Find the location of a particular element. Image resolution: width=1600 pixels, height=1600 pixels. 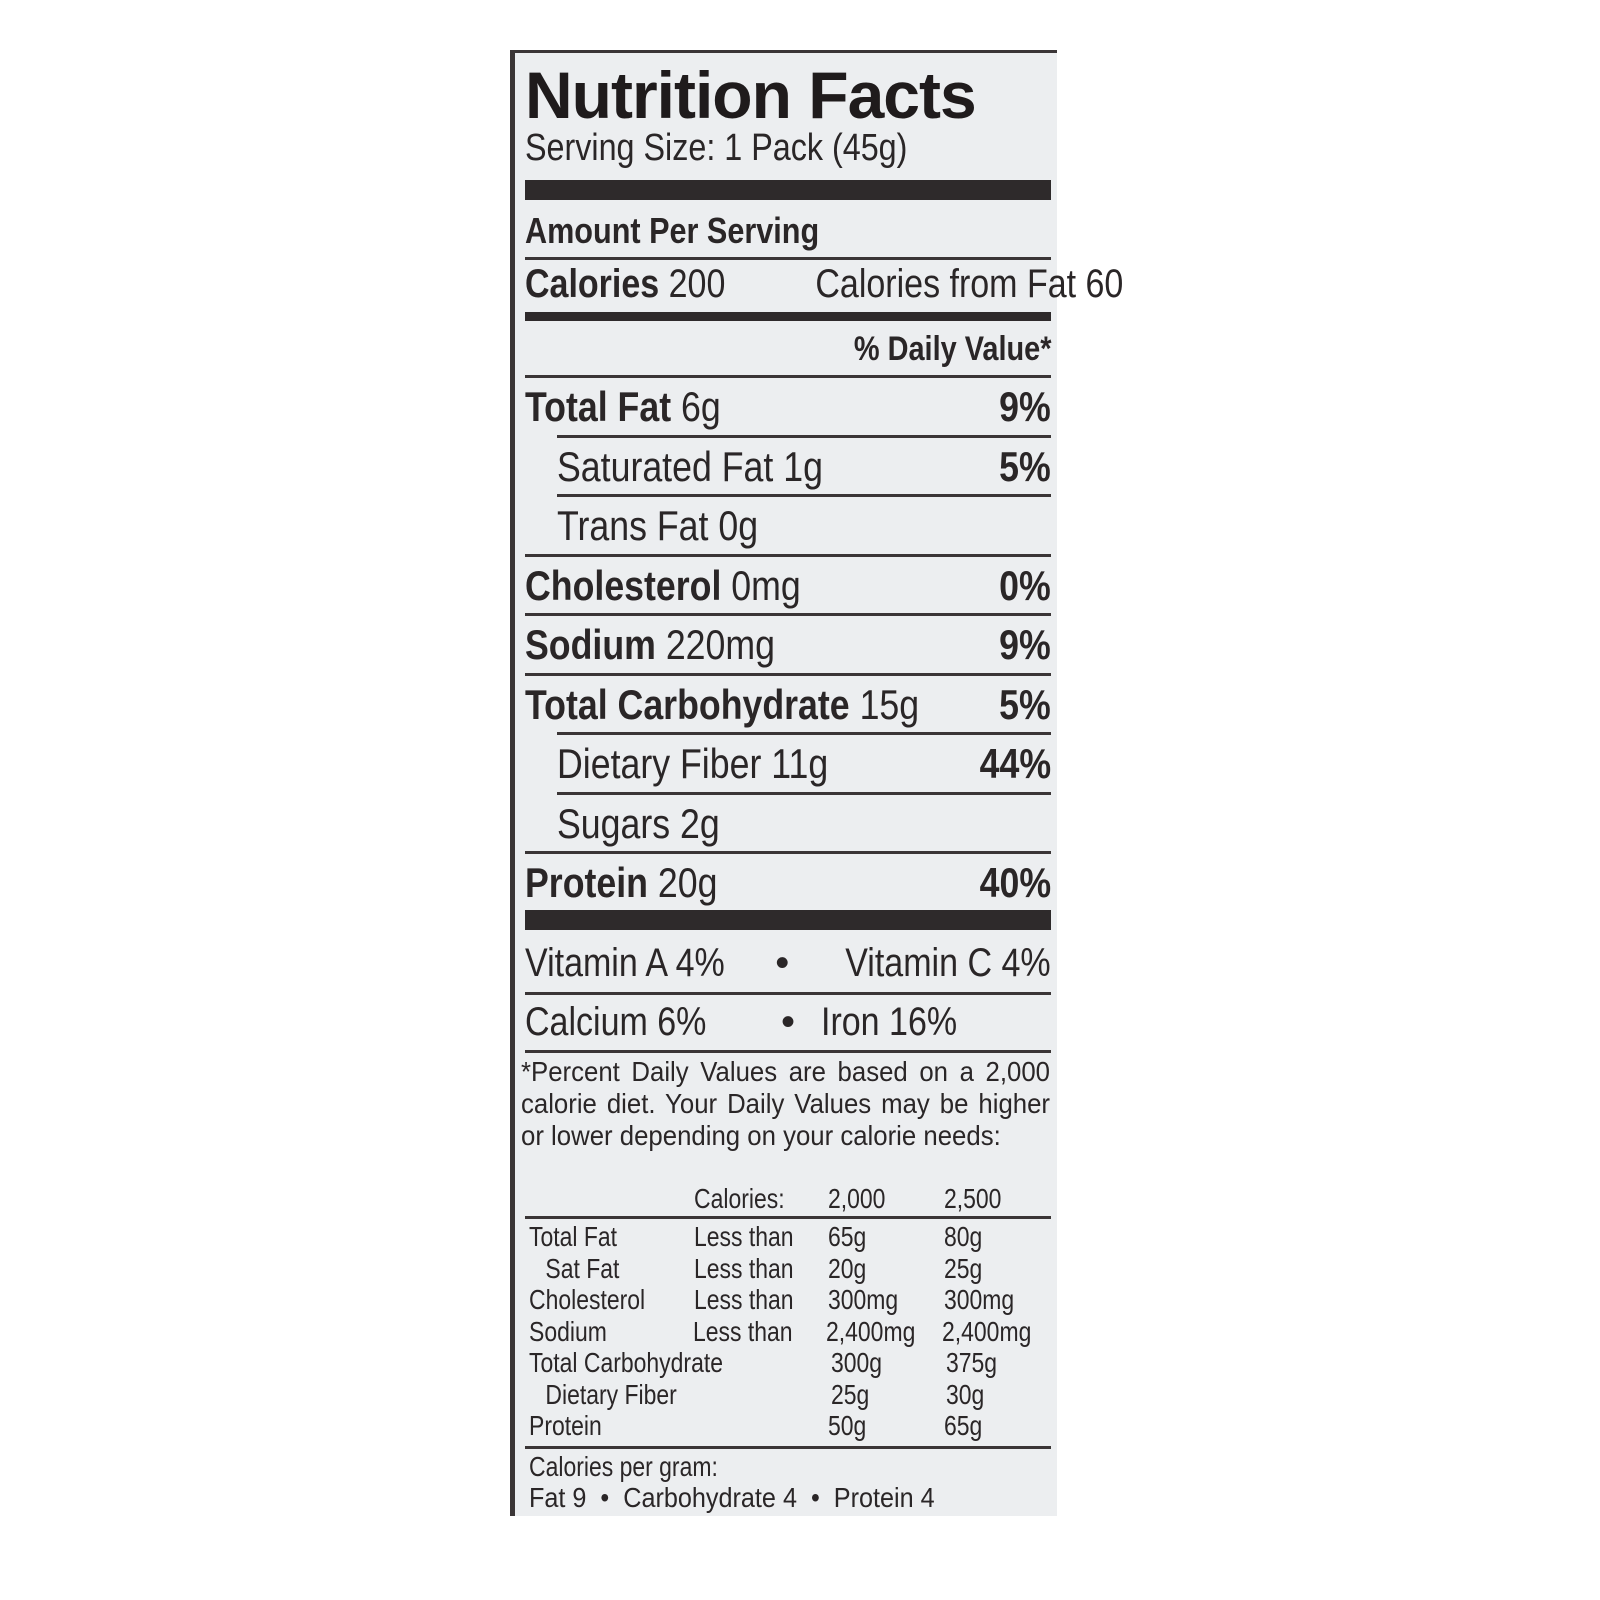

nutrient-amount: 220mg is located at coordinates (720, 644).